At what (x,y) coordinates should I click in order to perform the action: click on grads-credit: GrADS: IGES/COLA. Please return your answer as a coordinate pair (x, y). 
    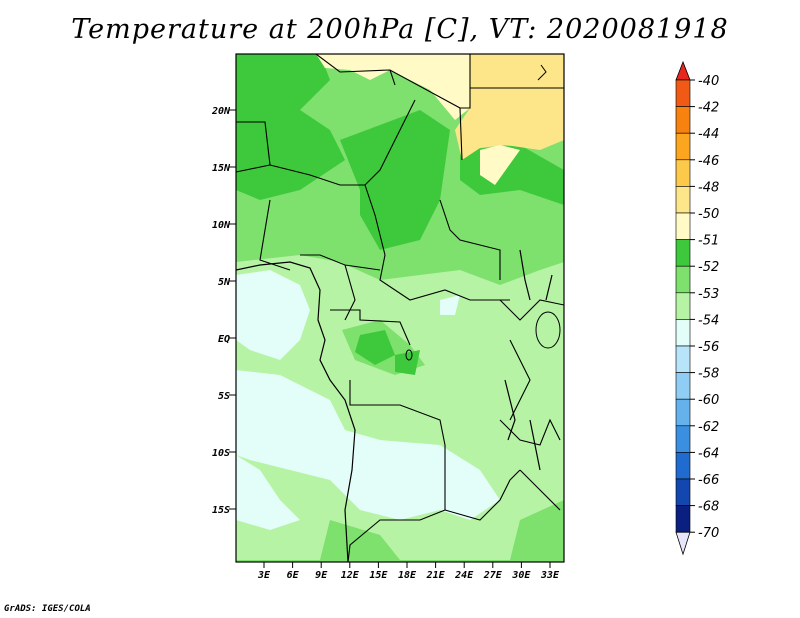
    Looking at the image, I should click on (47, 609).